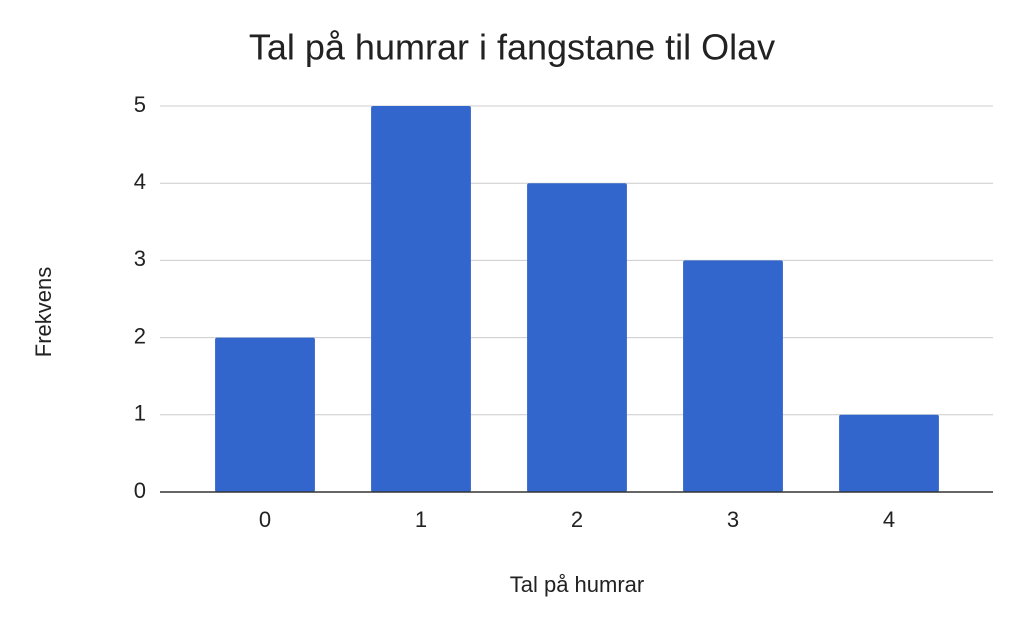 The width and height of the screenshot is (1024, 632). Describe the element at coordinates (43, 312) in the screenshot. I see `y-axis-title: Frekvens` at that location.